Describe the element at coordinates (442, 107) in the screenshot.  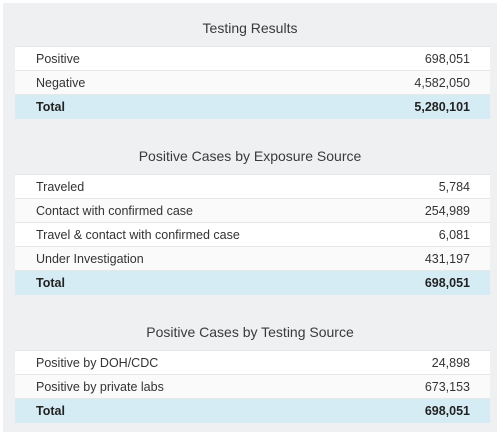
I see `total-value: 5,280,101` at that location.